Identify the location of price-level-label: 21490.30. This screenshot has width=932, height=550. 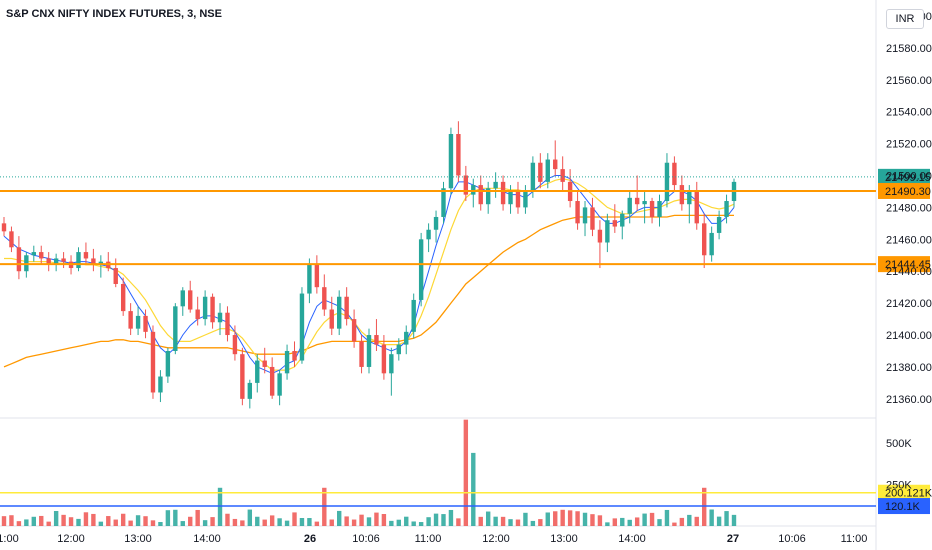
(908, 192).